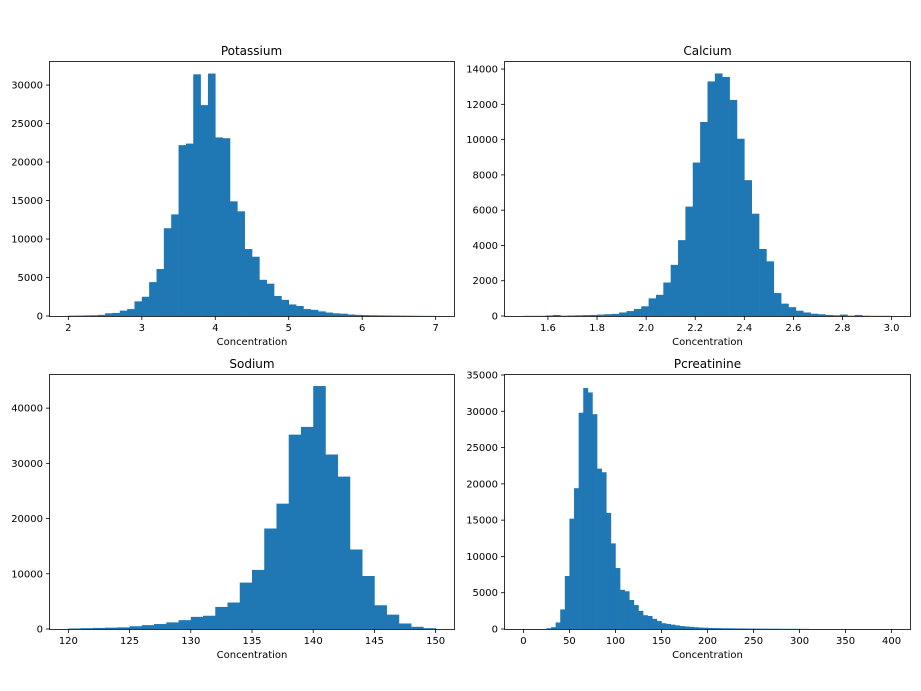  Describe the element at coordinates (843, 328) in the screenshot. I see `x-tick-label: 2.8` at that location.